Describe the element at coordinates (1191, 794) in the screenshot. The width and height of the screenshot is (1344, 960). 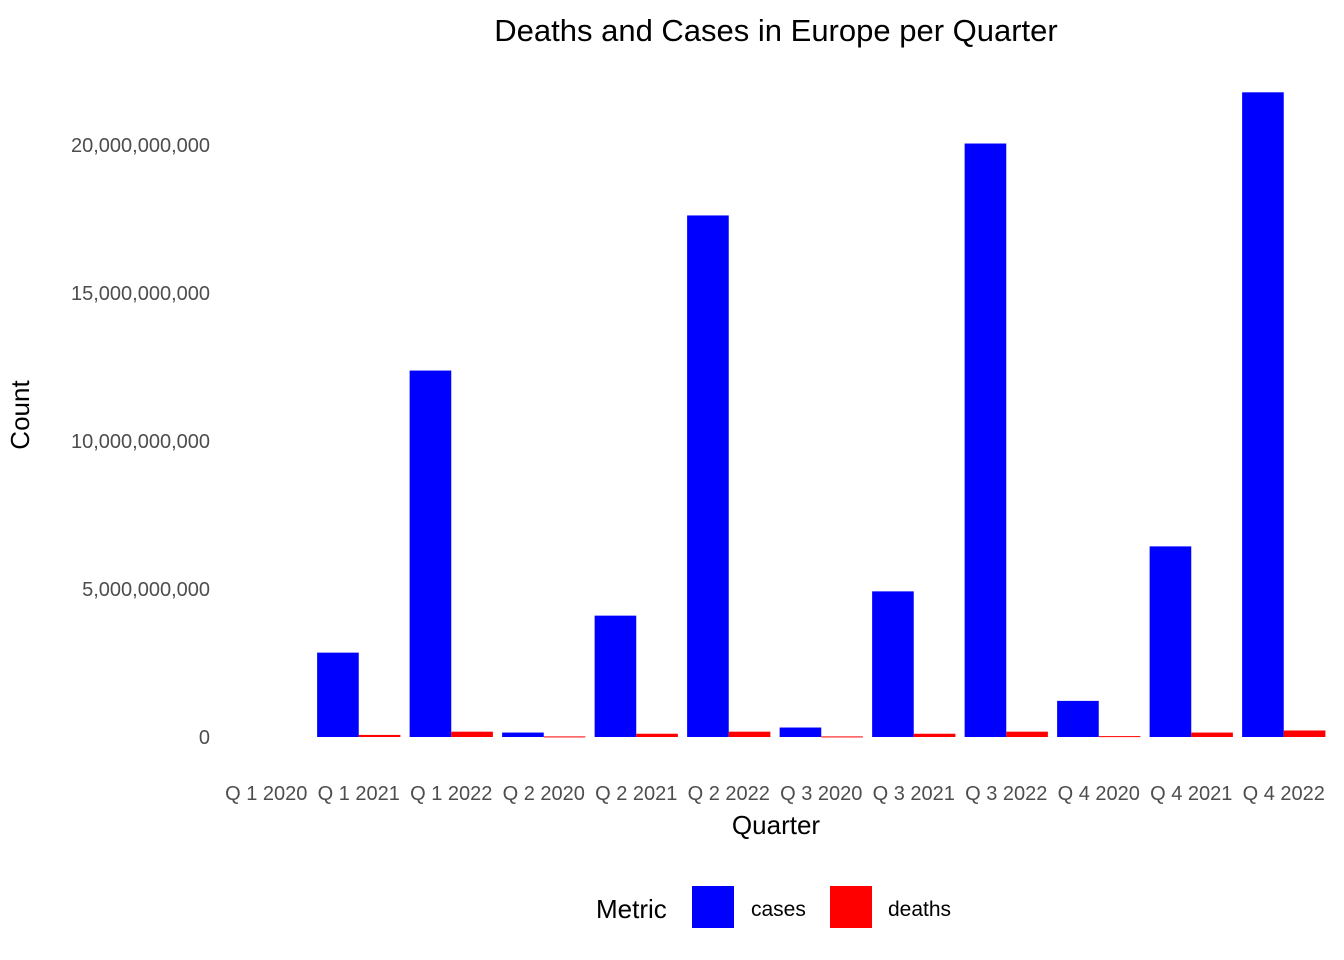
I see `x-tick-label: Q 4 2021` at that location.